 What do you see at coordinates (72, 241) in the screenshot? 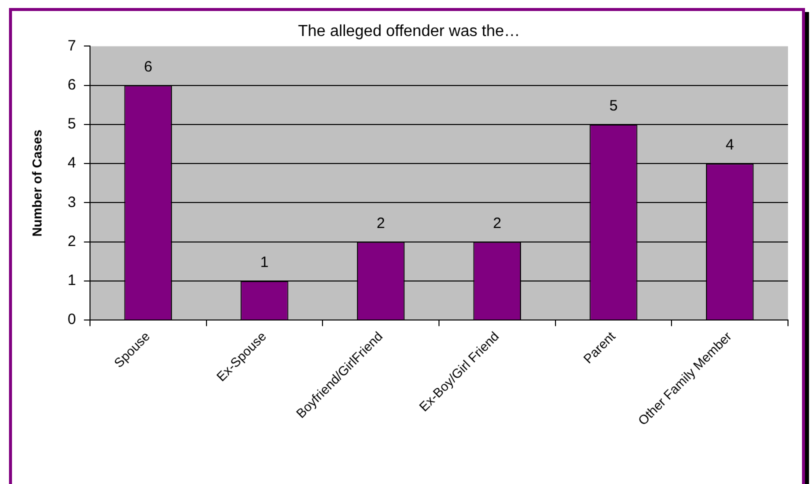
I see `y-tick-label: 2` at bounding box center [72, 241].